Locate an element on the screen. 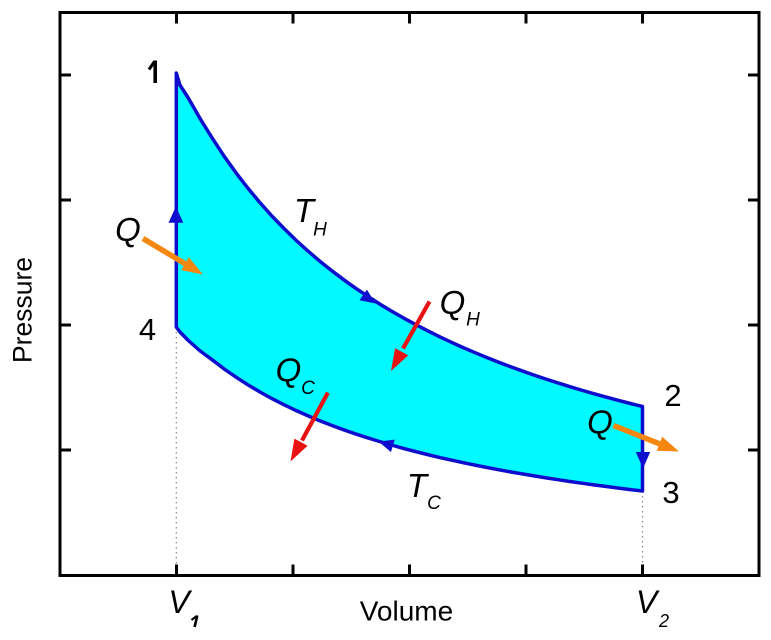  svg-text: Volume is located at coordinates (406, 611).